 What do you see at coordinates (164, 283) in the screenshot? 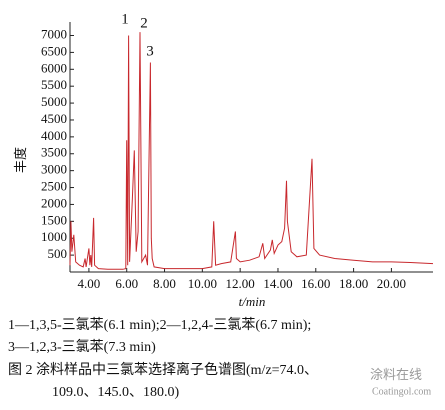
I see `x-tick-label: 8.00` at bounding box center [164, 283].